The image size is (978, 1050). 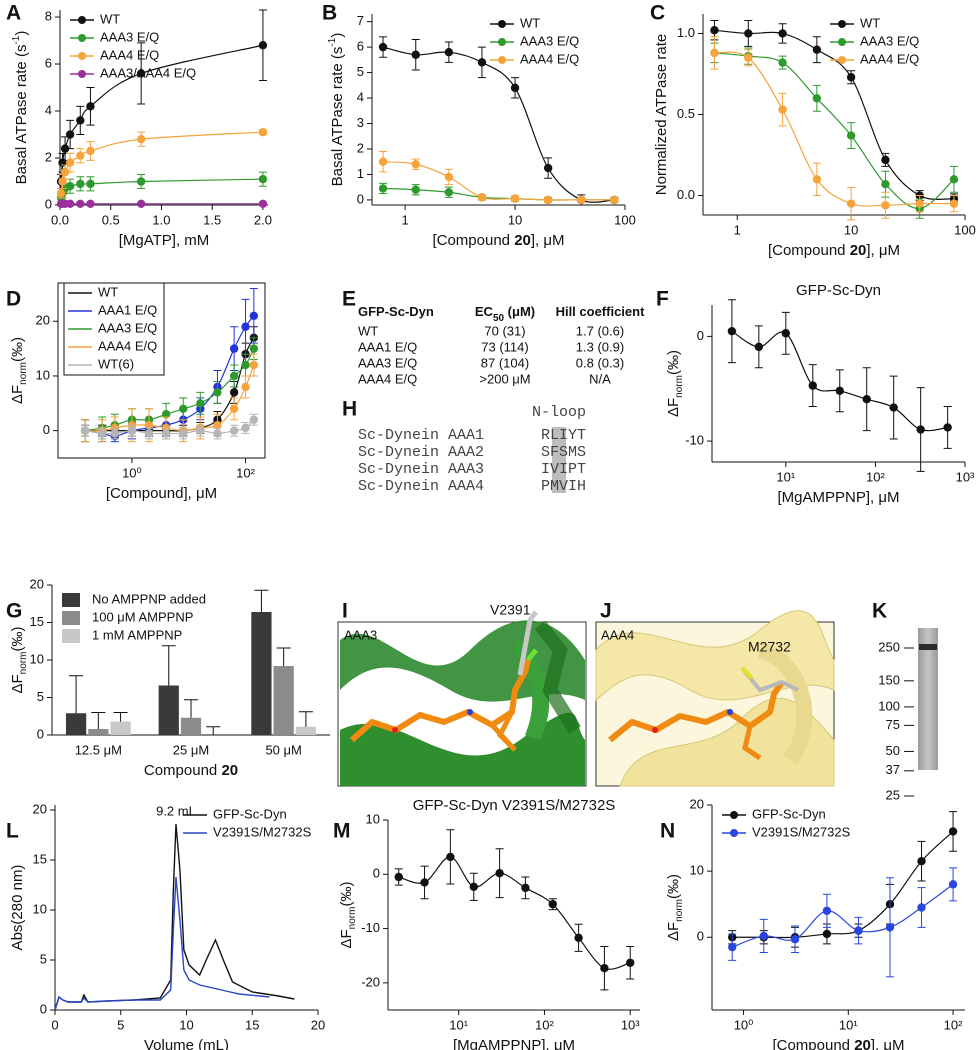 I want to click on x-axis-label-part: [MgATP], mM, so click(x=164, y=240).